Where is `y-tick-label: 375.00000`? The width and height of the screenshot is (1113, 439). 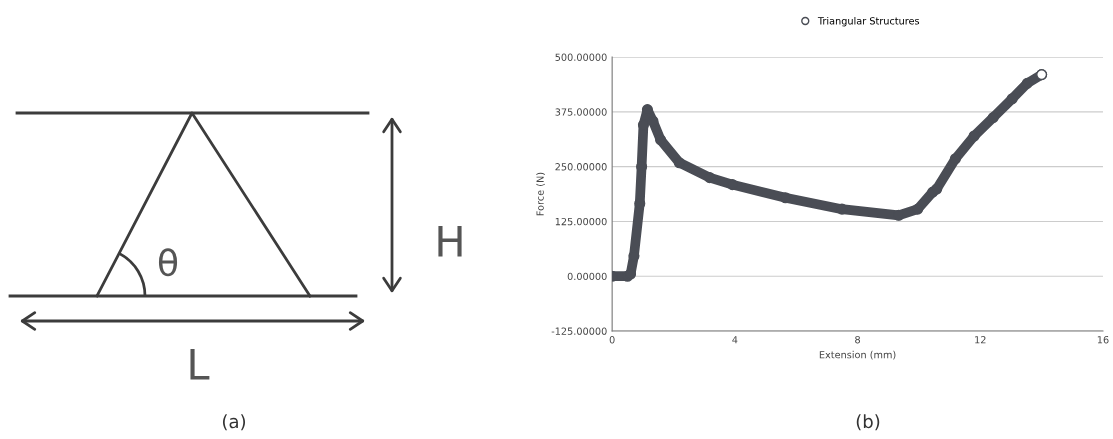
y-tick-label: 375.00000 is located at coordinates (581, 112).